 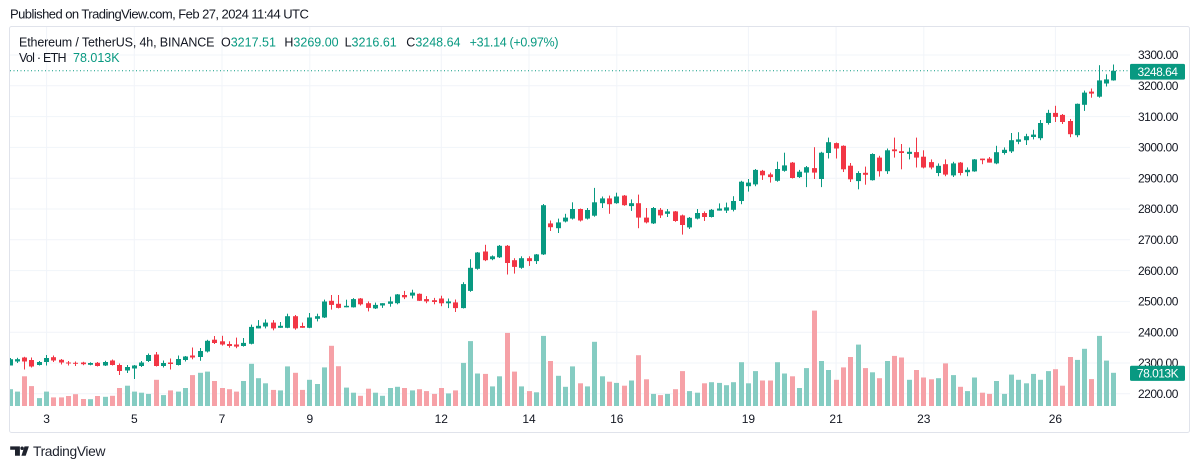 What do you see at coordinates (1158, 117) in the screenshot?
I see `svg-text: 3100.00` at bounding box center [1158, 117].